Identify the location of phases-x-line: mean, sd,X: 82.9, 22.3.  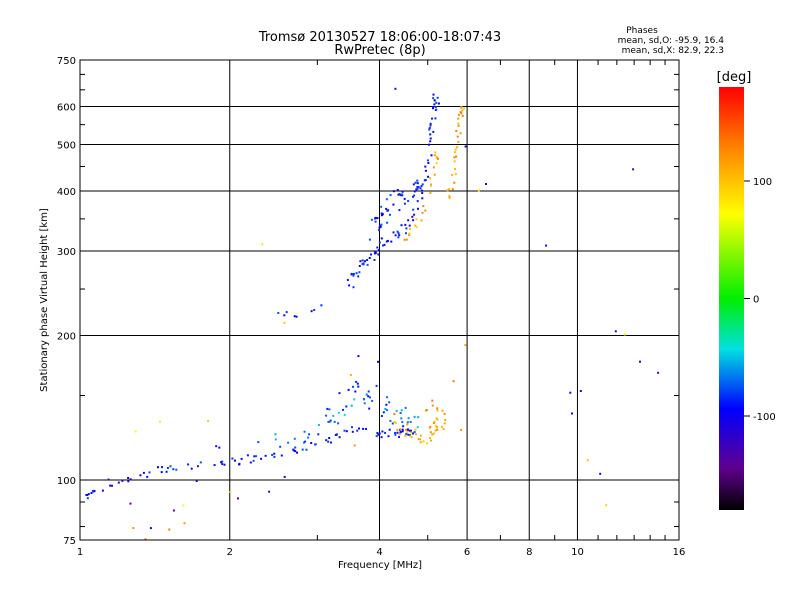
(673, 51).